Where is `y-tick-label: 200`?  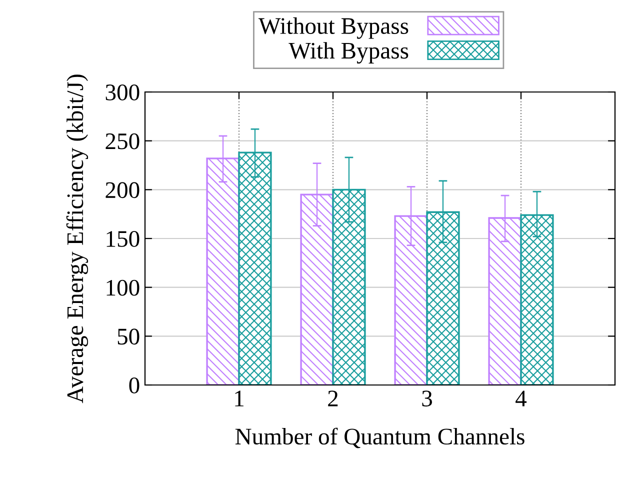 y-tick-label: 200 is located at coordinates (123, 190).